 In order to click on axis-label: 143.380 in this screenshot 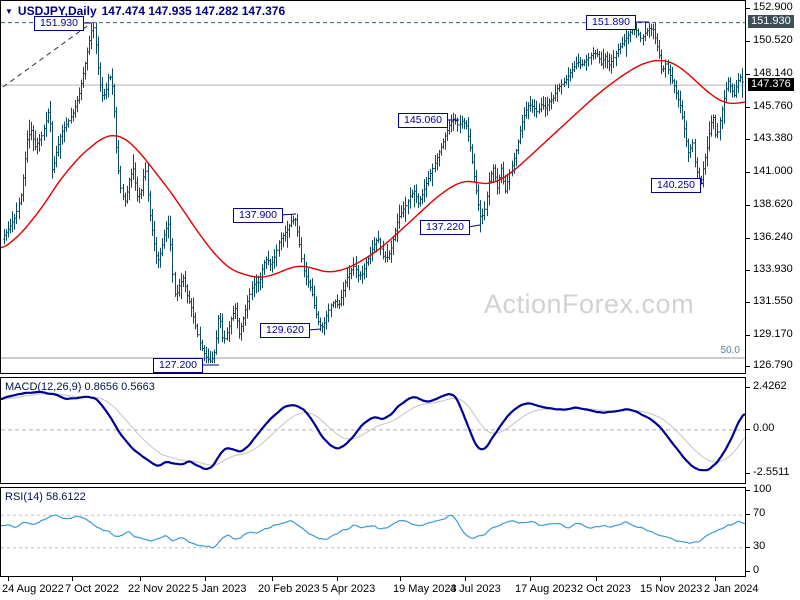, I will do `click(773, 138)`.